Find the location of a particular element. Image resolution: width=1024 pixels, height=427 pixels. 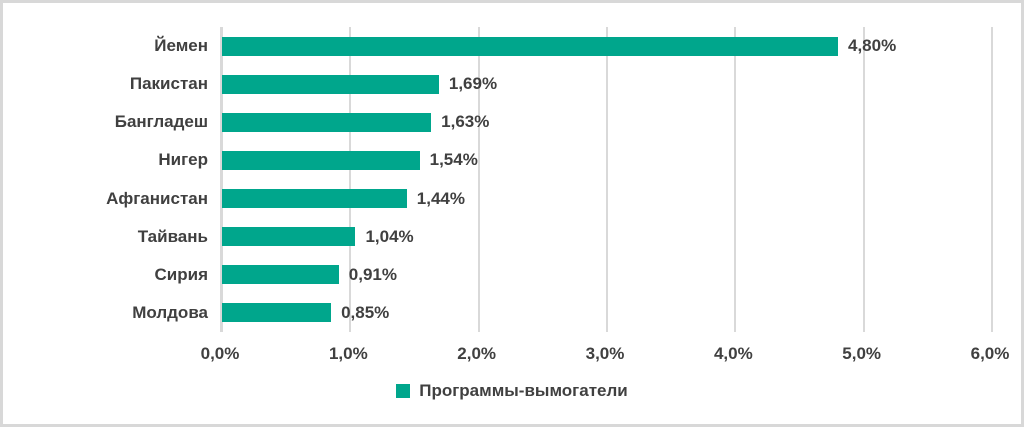

category-label: Нигер is located at coordinates (183, 160).